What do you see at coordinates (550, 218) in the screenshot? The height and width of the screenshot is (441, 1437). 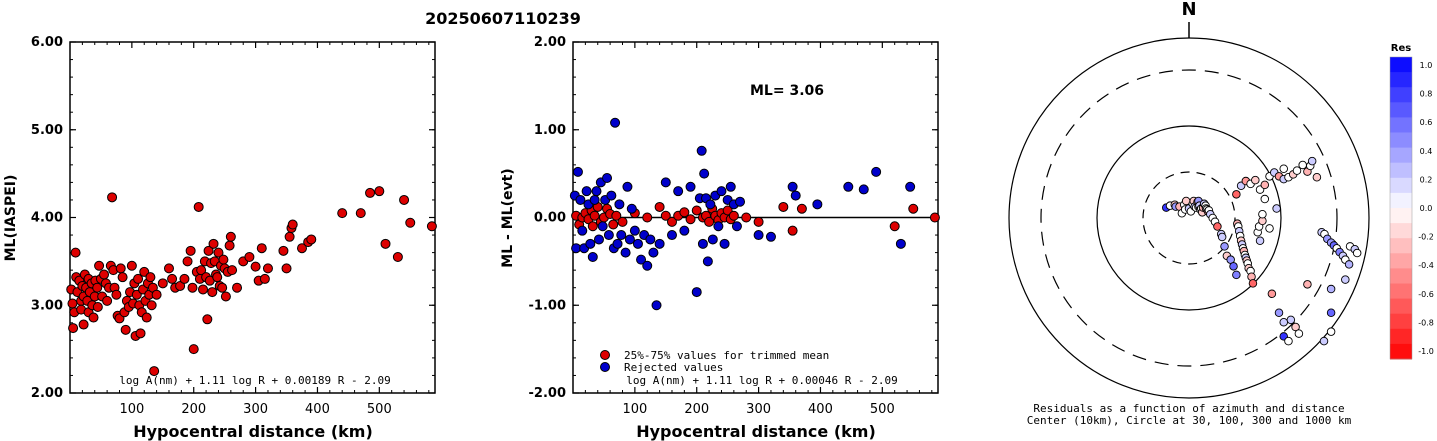 I see `y-tick-label: 0.00` at bounding box center [550, 218].